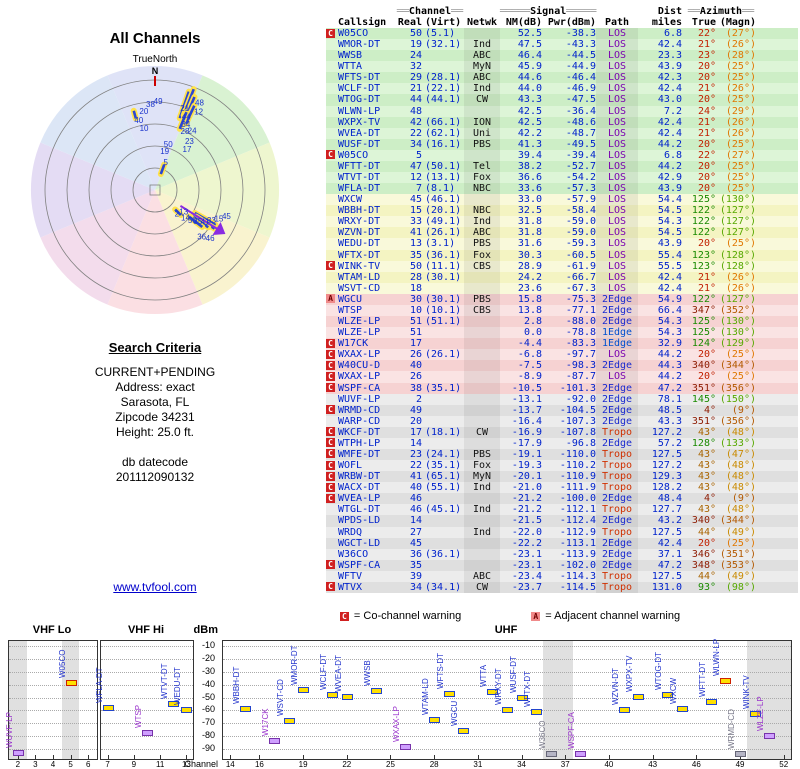  What do you see at coordinates (359, 477) in the screenshot?
I see `callsign-link: WRBW-DT` at bounding box center [359, 477].